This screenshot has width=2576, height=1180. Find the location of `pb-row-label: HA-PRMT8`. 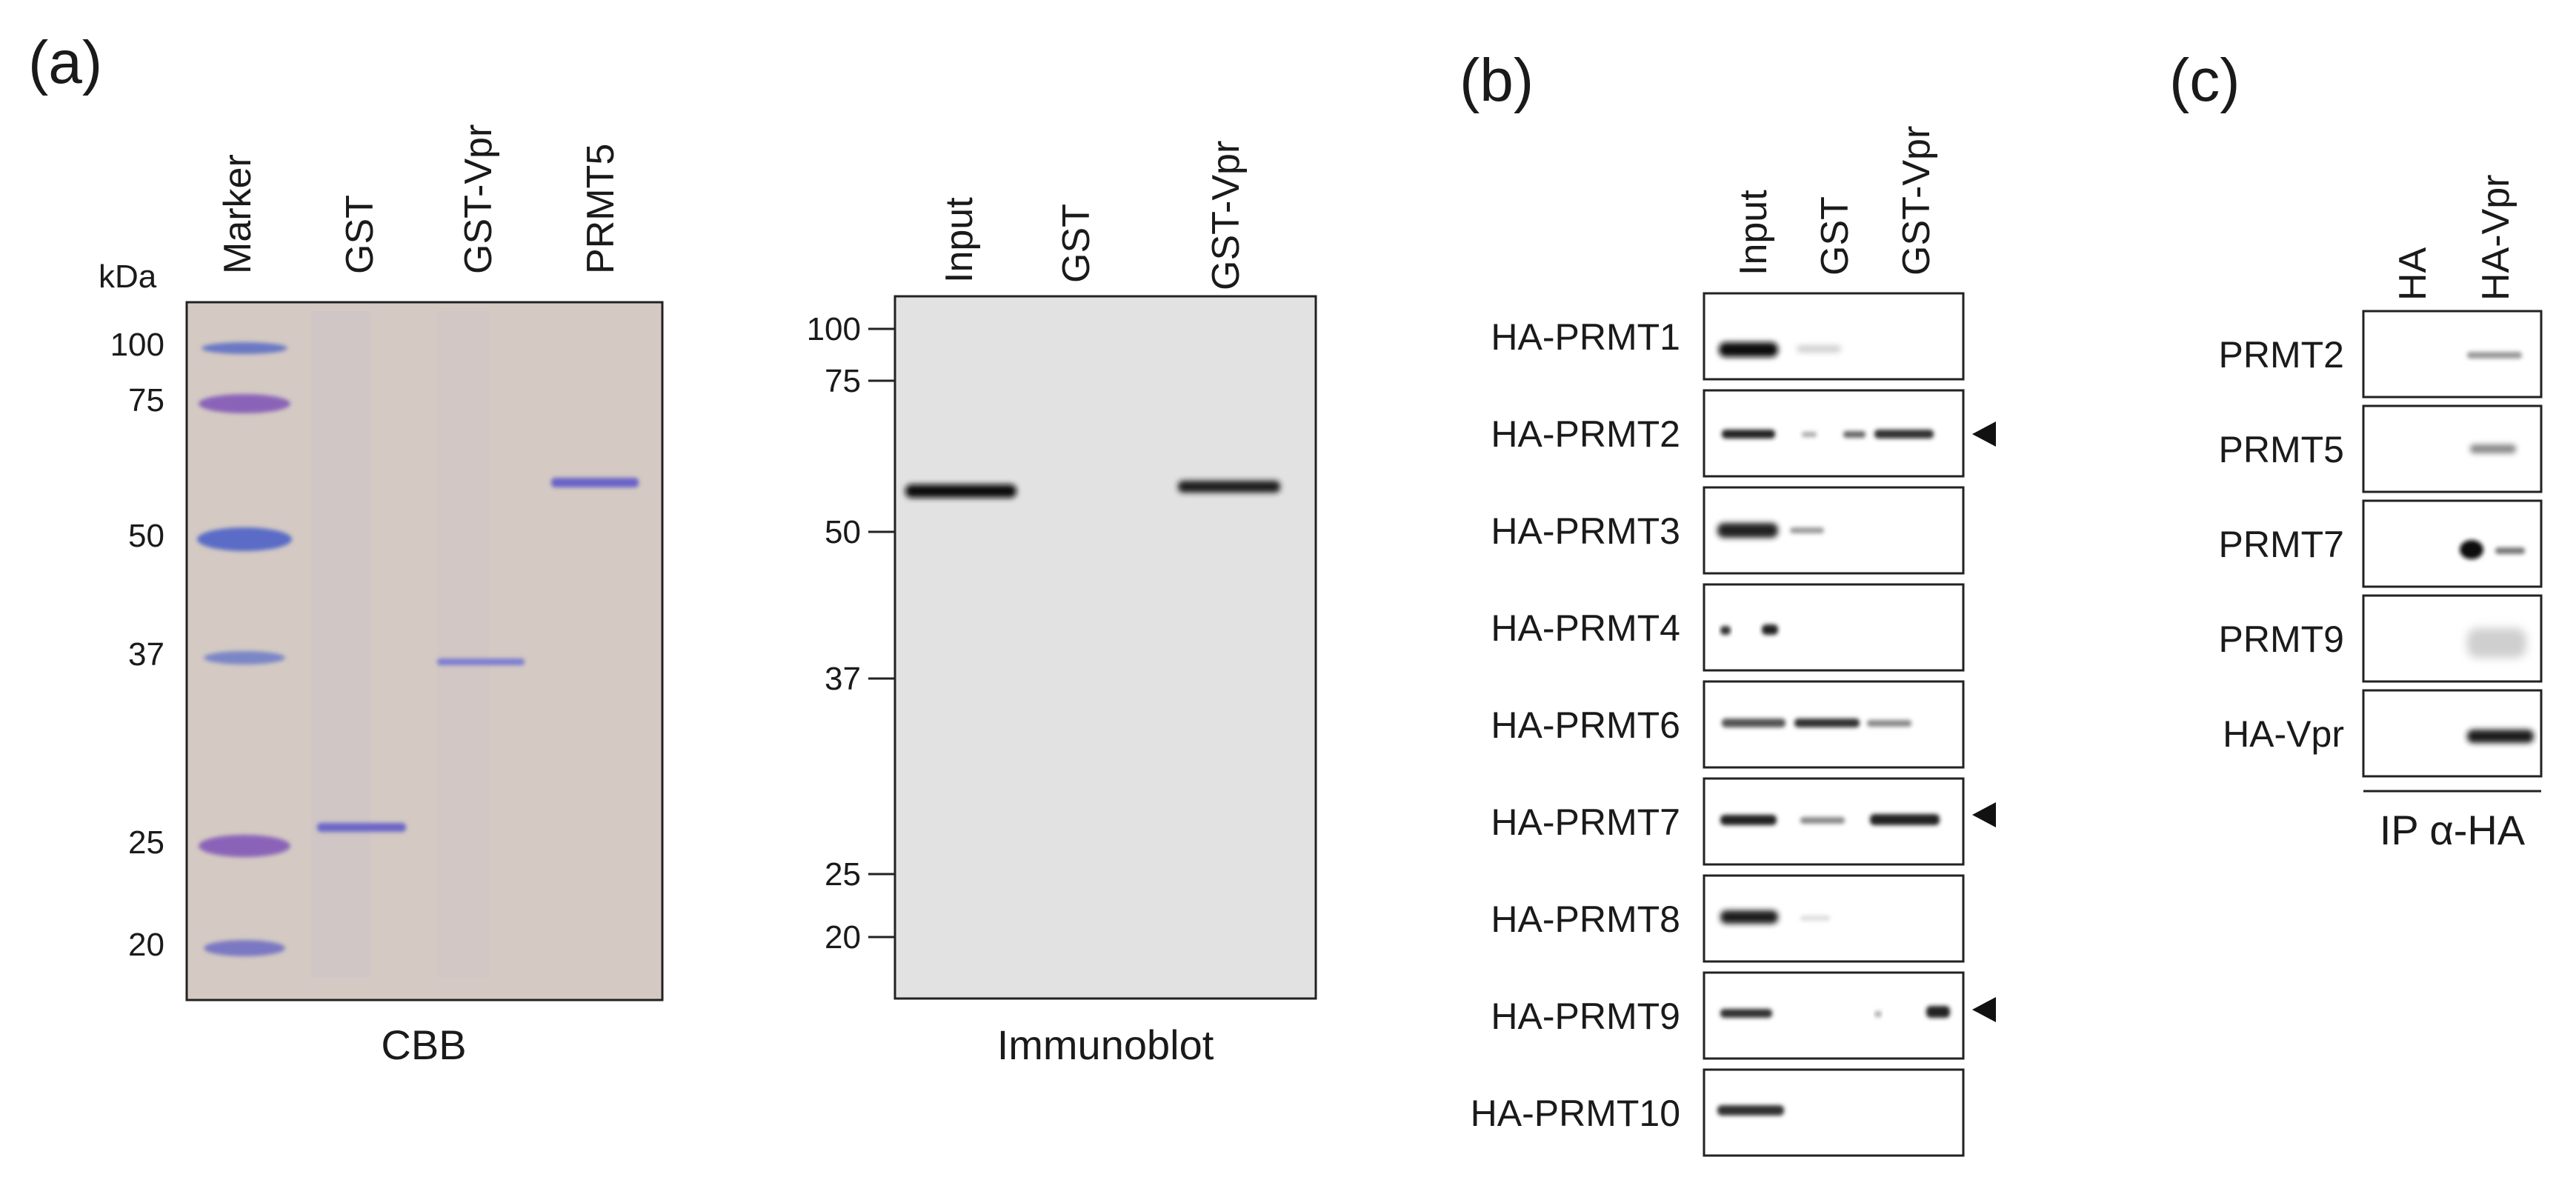

pb-row-label: HA-PRMT8 is located at coordinates (1586, 919).